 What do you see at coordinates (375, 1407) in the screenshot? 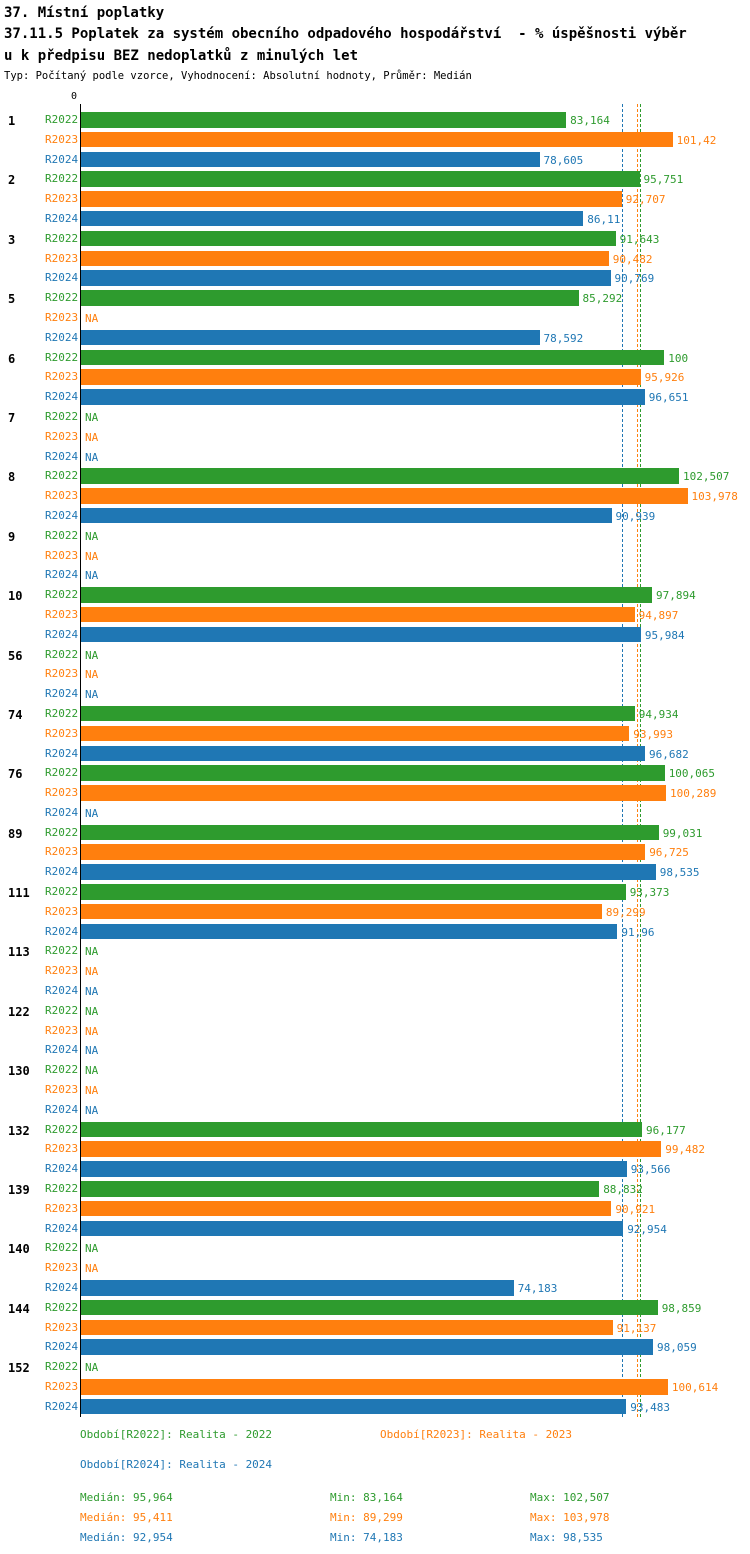
I see `bar-row-152-R2024: R2024 93,483` at bounding box center [375, 1407].